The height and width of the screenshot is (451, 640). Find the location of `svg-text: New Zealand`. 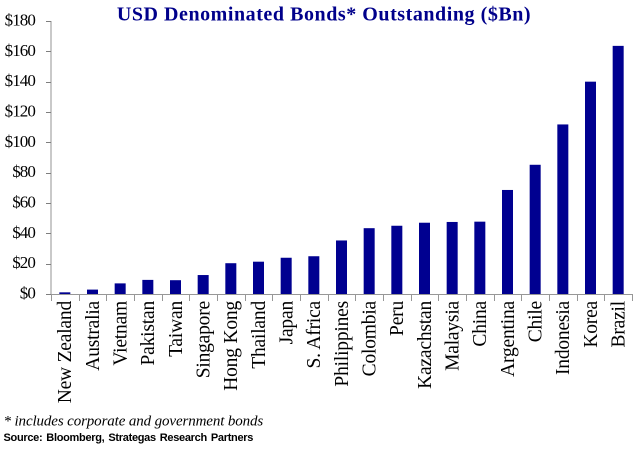

svg-text: New Zealand is located at coordinates (65, 352).